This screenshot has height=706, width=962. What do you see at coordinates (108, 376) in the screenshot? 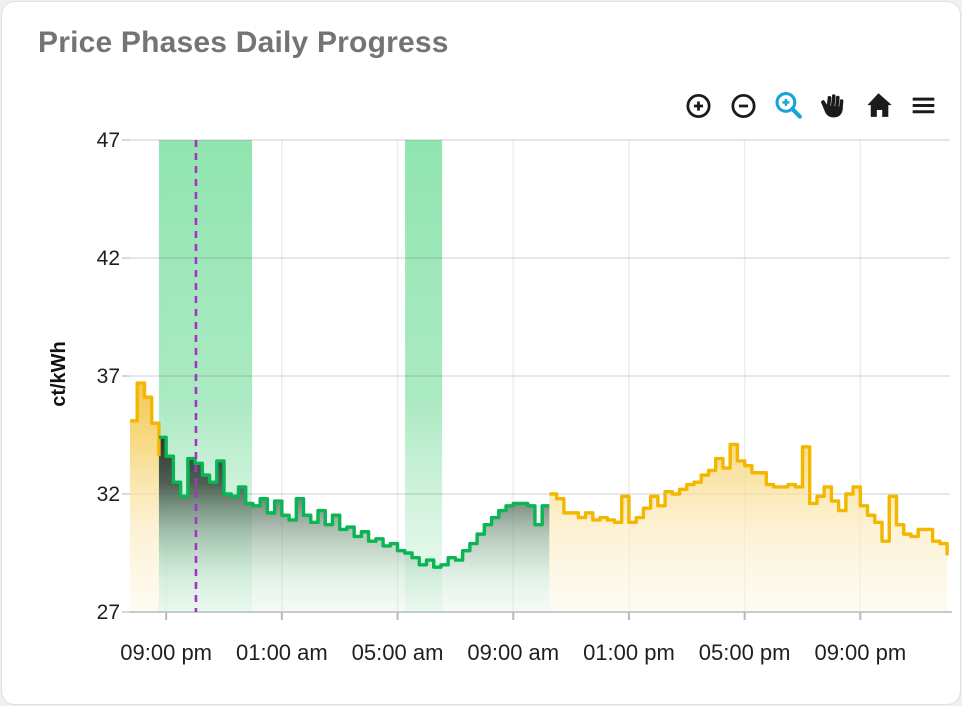
I see `y-tick-label: 37` at bounding box center [108, 376].